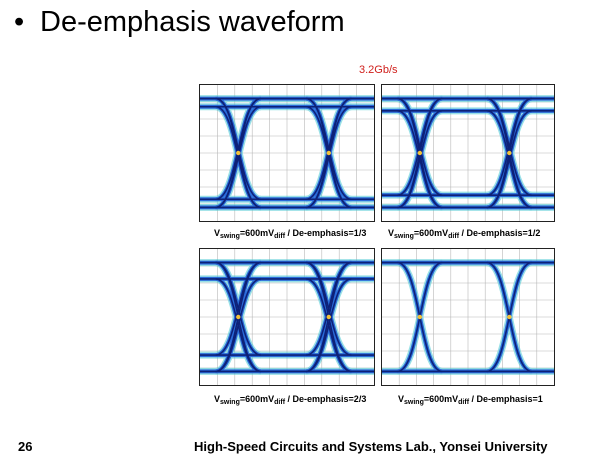  Describe the element at coordinates (470, 400) in the screenshot. I see `eye-caption-4: Vswing=600mVdiff / De-emphasis=1` at that location.